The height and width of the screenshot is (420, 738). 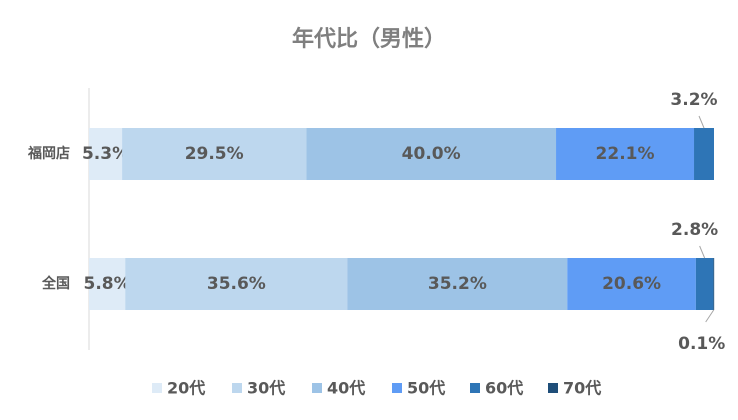 What do you see at coordinates (369, 39) in the screenshot?
I see `chart-title: 年代比（男性）` at bounding box center [369, 39].